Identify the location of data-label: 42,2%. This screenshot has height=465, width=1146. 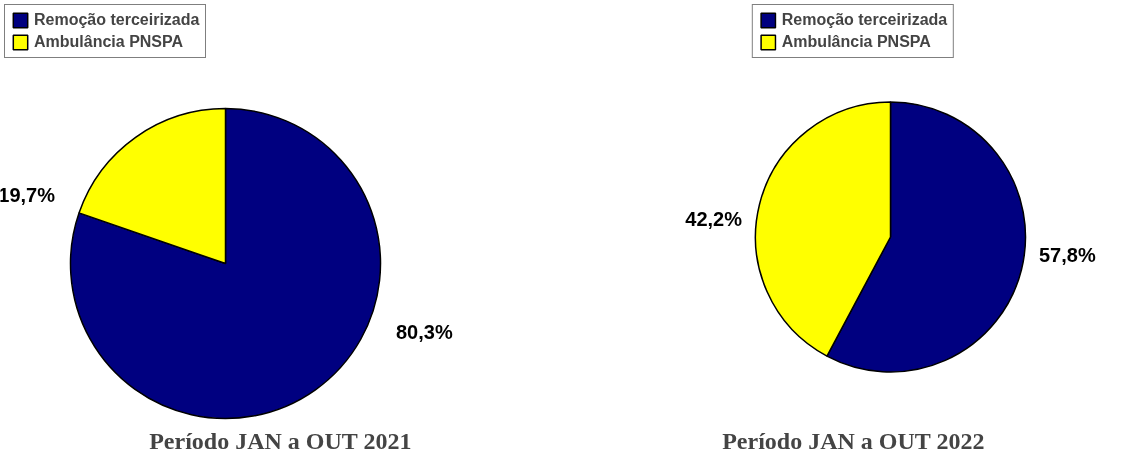
(714, 219).